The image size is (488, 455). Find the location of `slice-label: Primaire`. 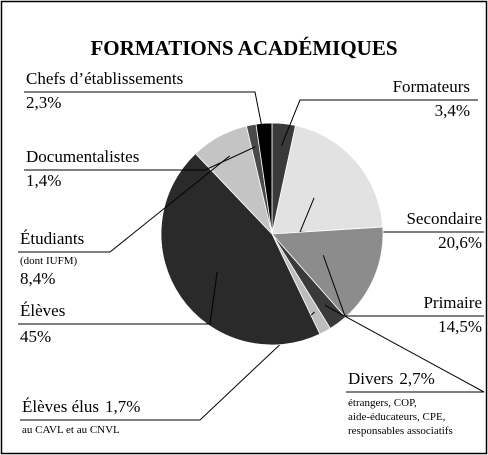

slice-label: Primaire is located at coordinates (452, 302).